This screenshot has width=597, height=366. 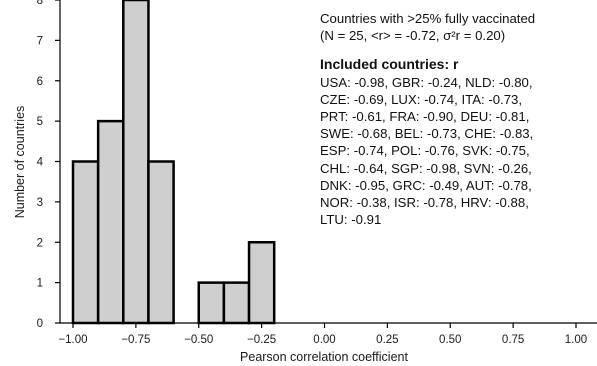 What do you see at coordinates (387, 340) in the screenshot?
I see `x-tick-label: 0.25` at bounding box center [387, 340].